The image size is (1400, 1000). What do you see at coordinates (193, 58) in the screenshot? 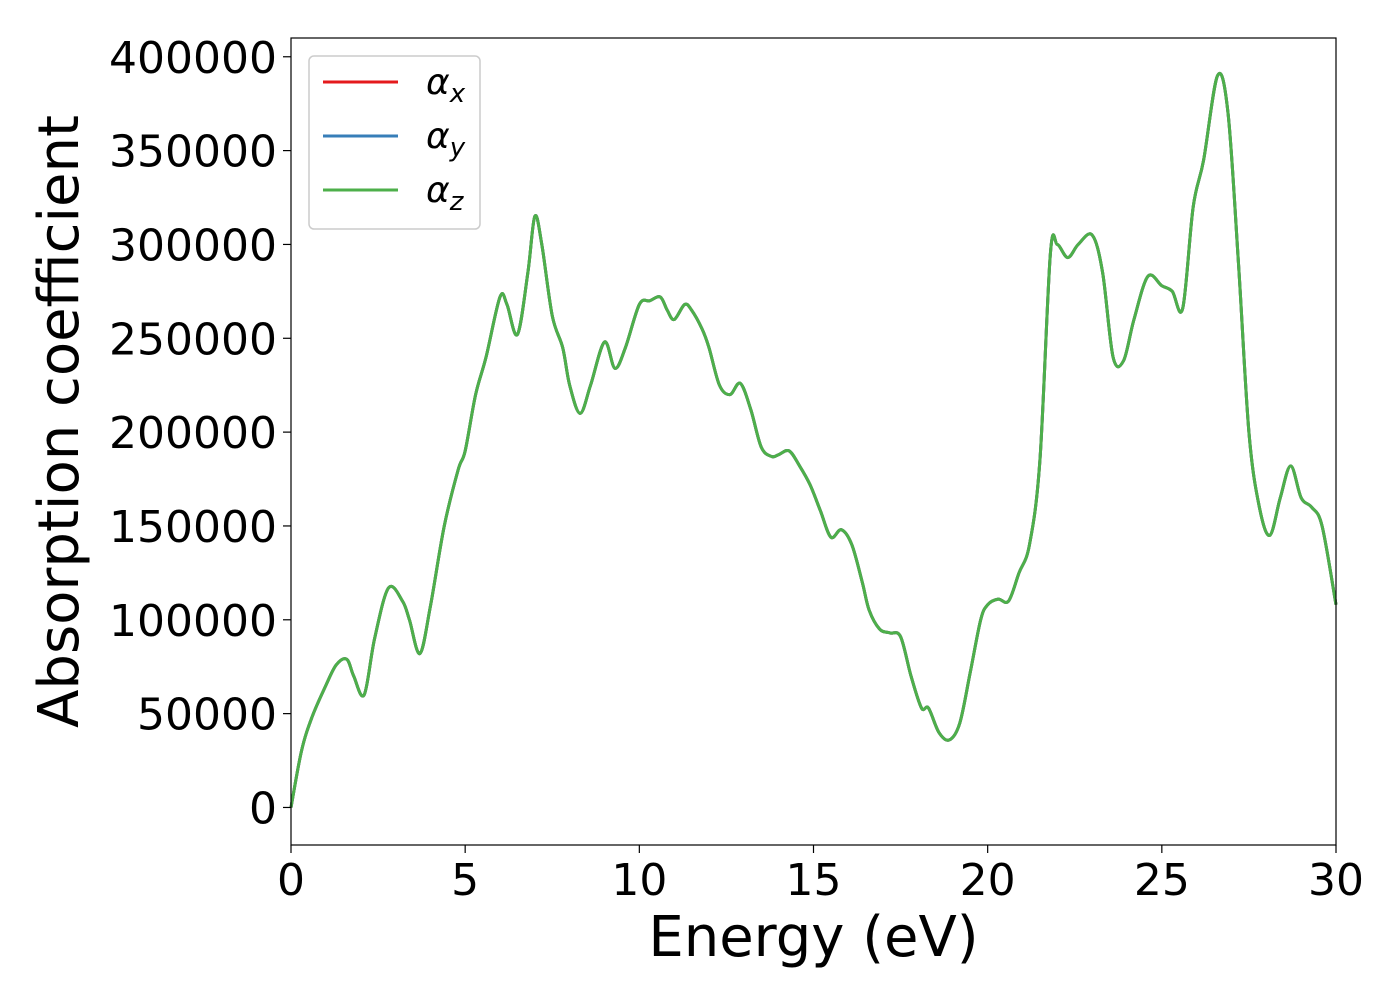
I see `y-tick-label: 400000` at bounding box center [193, 58].